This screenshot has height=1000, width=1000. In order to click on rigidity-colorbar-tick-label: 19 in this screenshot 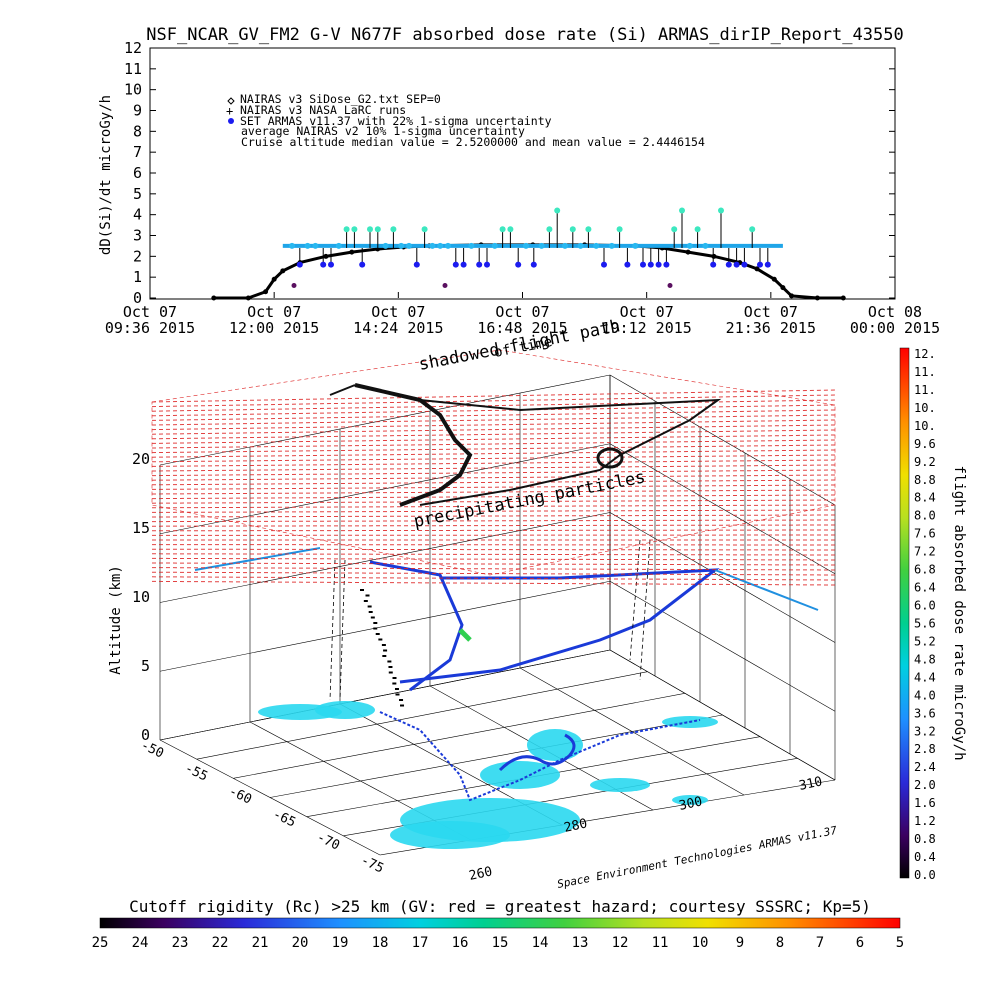, I will do `click(340, 943)`.